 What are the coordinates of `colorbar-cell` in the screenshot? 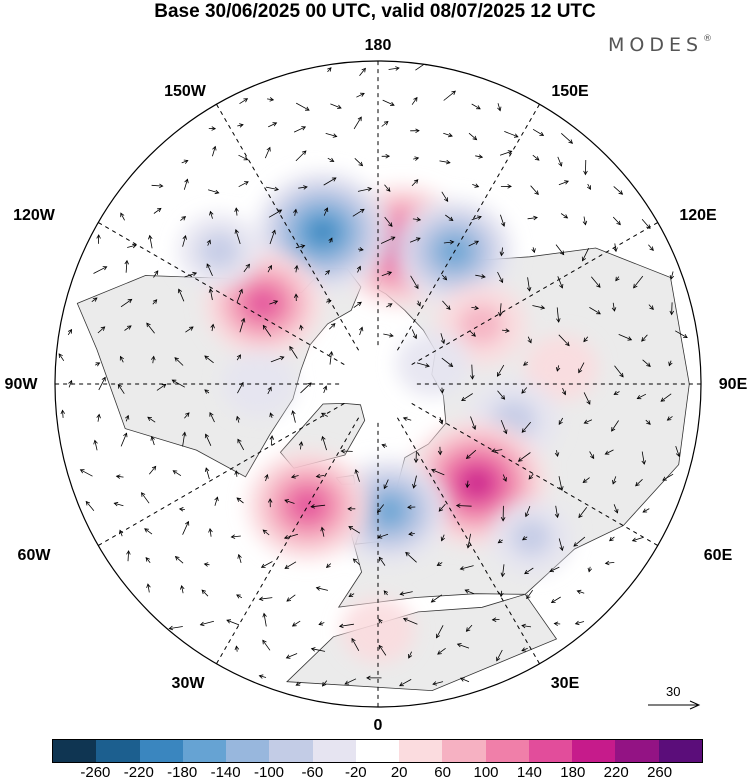 It's located at (507, 751).